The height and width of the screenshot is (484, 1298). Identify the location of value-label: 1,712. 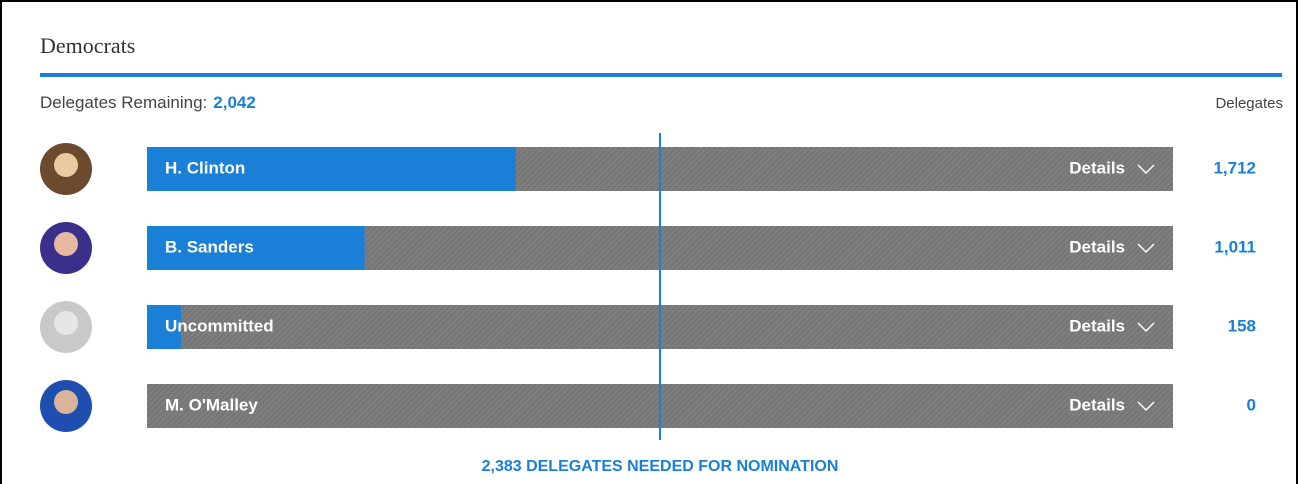
(1234, 167).